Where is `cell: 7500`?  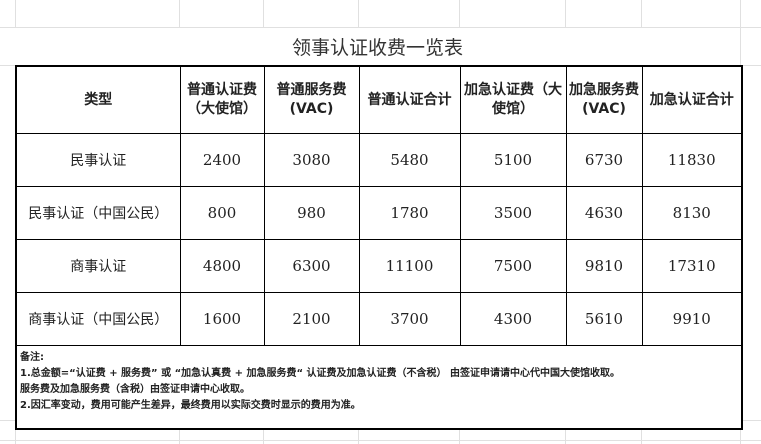
cell: 7500 is located at coordinates (513, 266).